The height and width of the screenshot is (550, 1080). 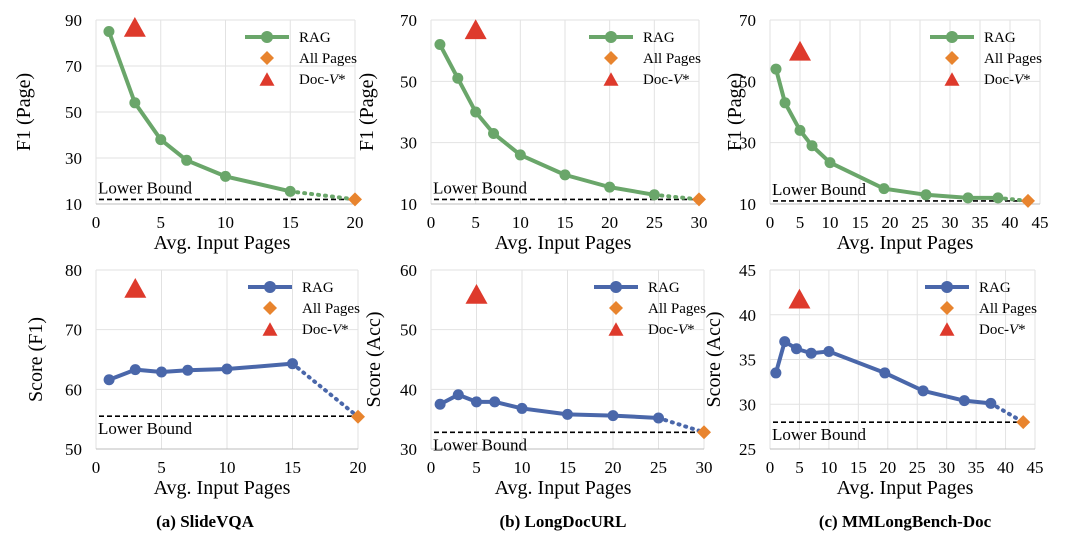 What do you see at coordinates (73, 66) in the screenshot?
I see `y-tick-label: 70` at bounding box center [73, 66].